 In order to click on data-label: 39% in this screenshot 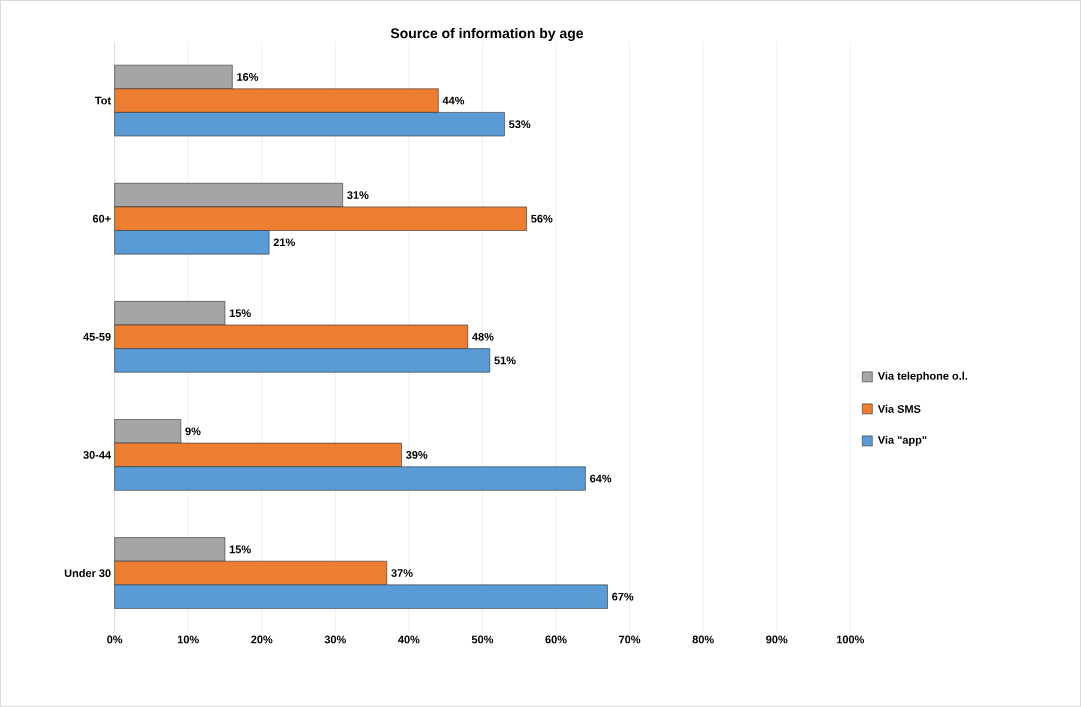, I will do `click(416, 455)`.